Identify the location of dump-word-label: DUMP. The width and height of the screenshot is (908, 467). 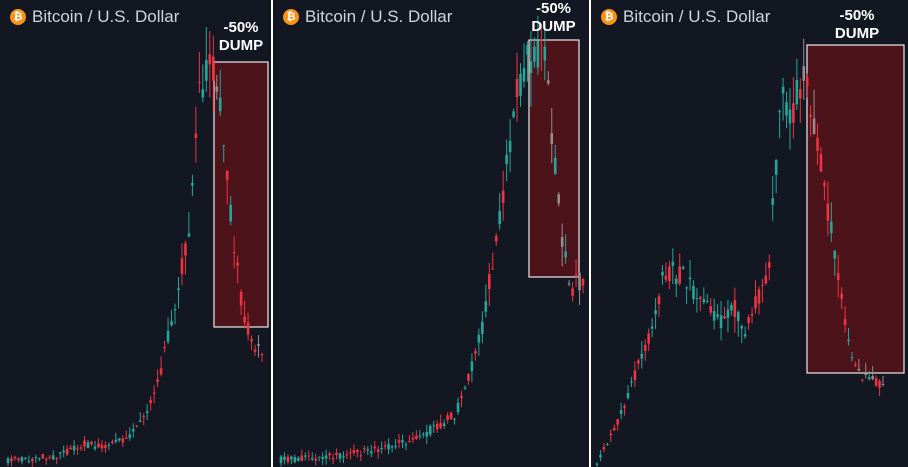
(241, 45).